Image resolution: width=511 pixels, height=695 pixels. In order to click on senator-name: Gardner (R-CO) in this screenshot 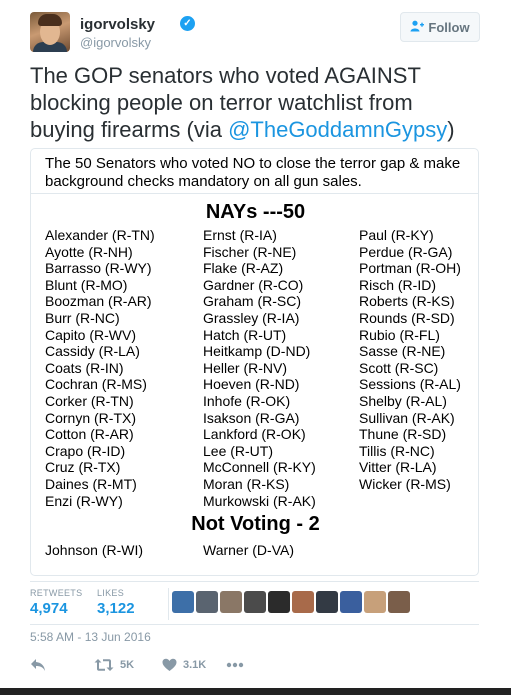, I will do `click(253, 284)`.